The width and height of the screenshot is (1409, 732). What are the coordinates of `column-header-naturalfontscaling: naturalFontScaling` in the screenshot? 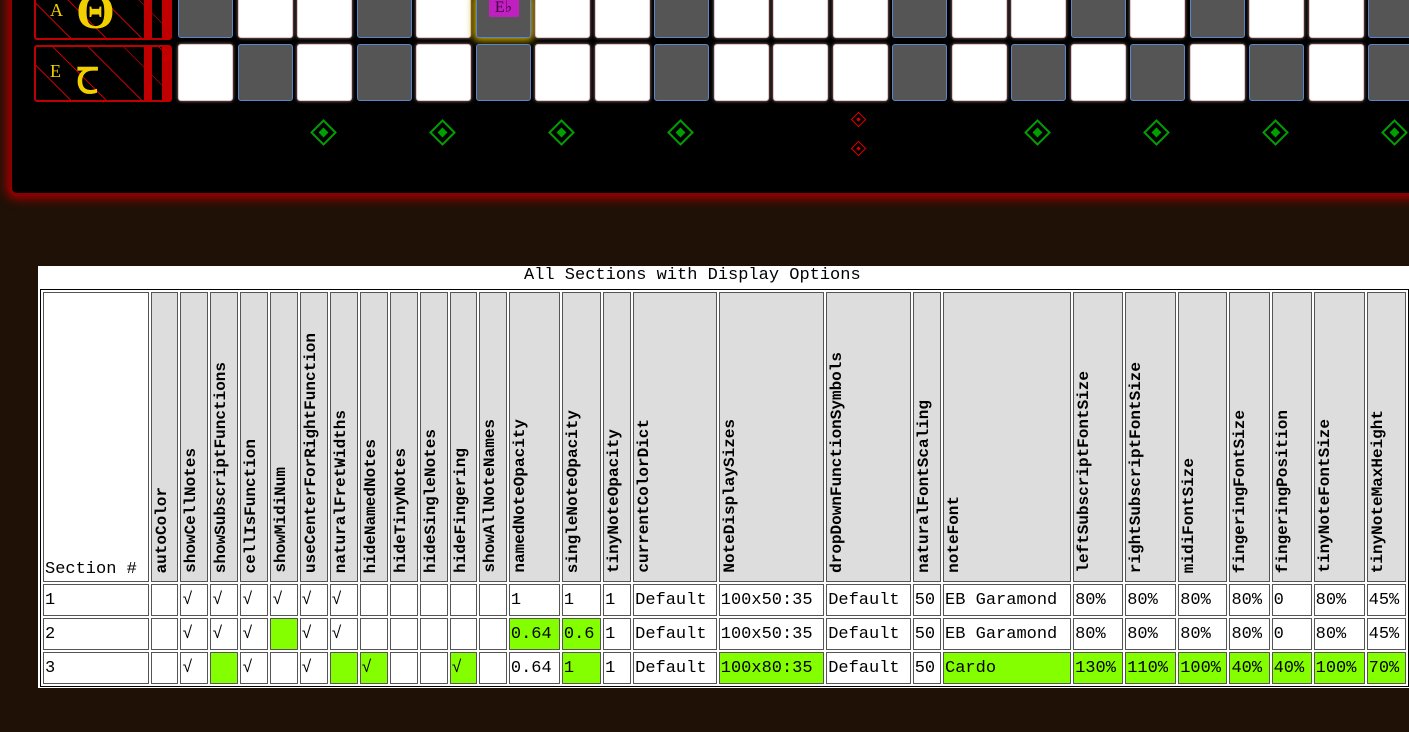 It's located at (927, 437).